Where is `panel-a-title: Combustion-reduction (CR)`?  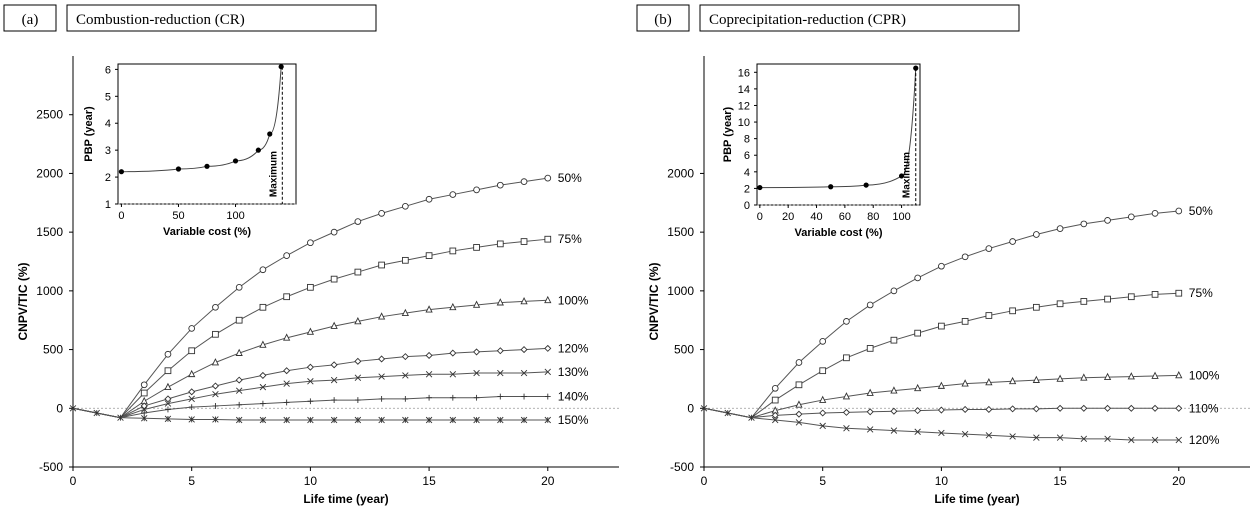 panel-a-title: Combustion-reduction (CR) is located at coordinates (160, 20).